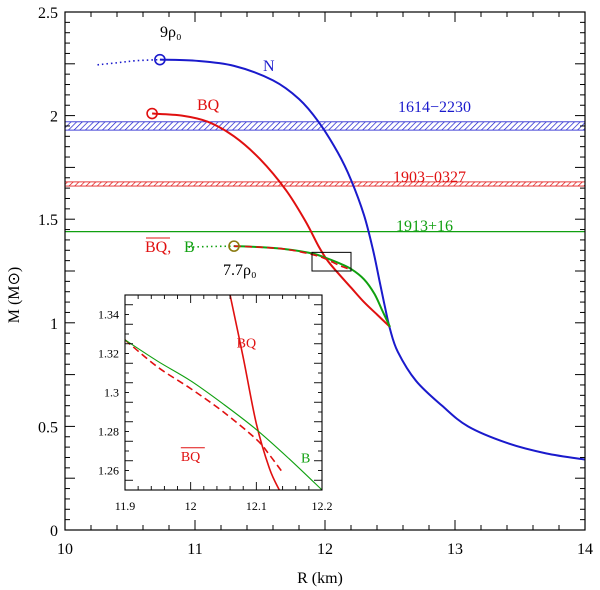  Describe the element at coordinates (48, 220) in the screenshot. I see `y-tick-label: 1.5` at that location.